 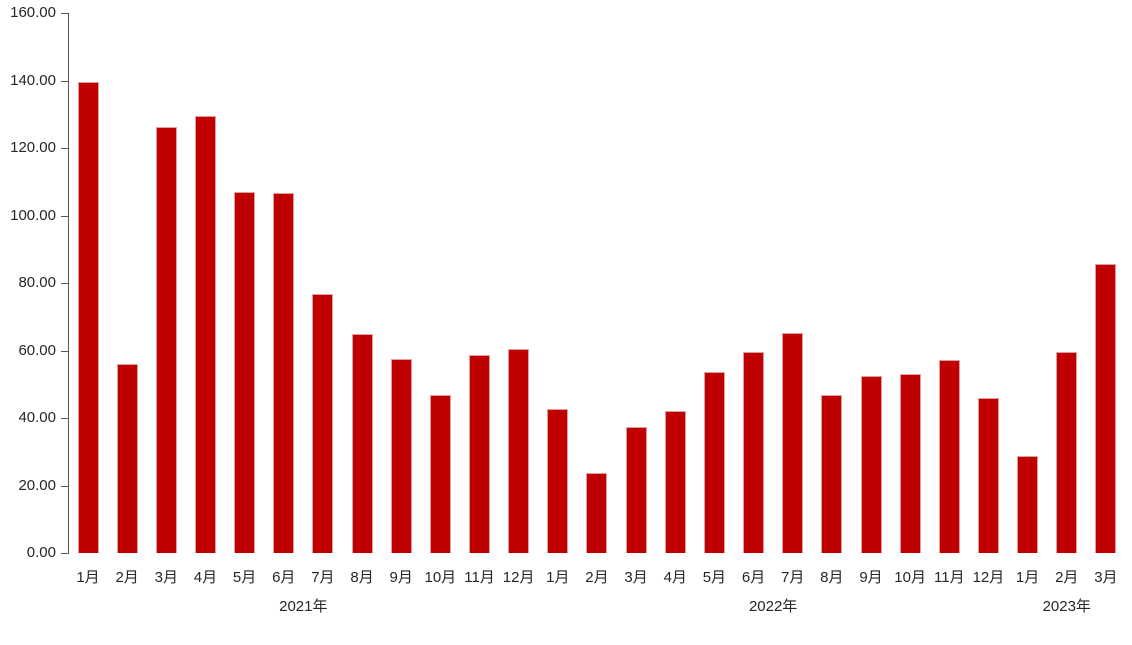 I want to click on y-axis-tick-label: 80.00, so click(x=37, y=282).